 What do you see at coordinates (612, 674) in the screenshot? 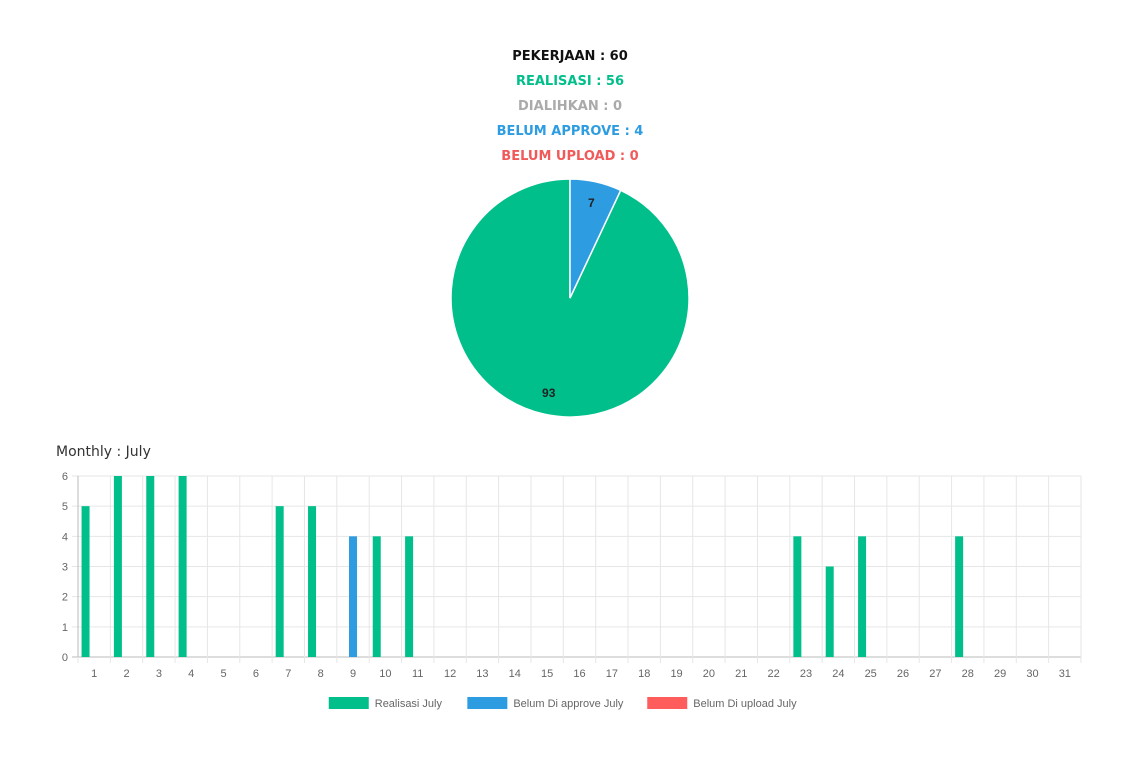
I see `x-tick-label: 17` at bounding box center [612, 674].